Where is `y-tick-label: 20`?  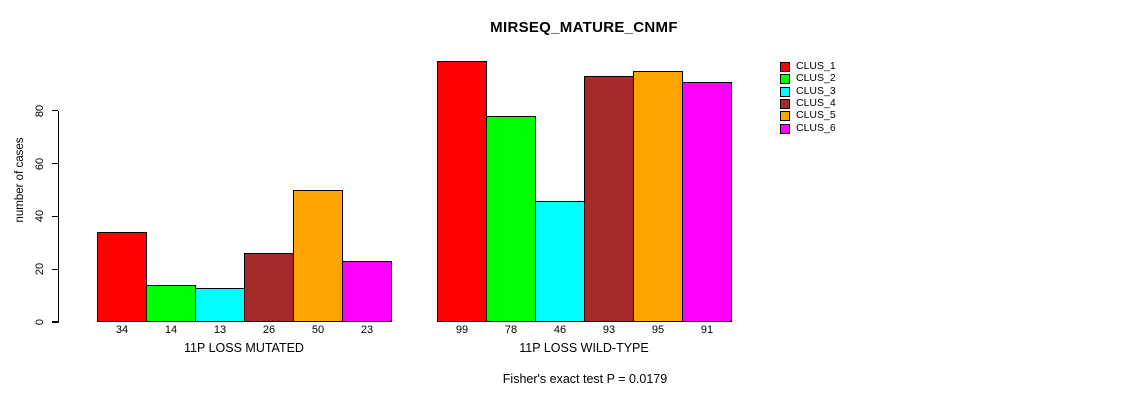 y-tick-label: 20 is located at coordinates (40, 269).